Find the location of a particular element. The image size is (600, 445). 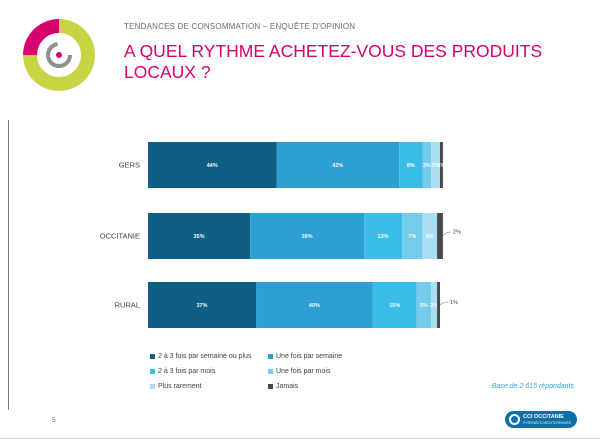

category-label: GERS is located at coordinates (129, 165).